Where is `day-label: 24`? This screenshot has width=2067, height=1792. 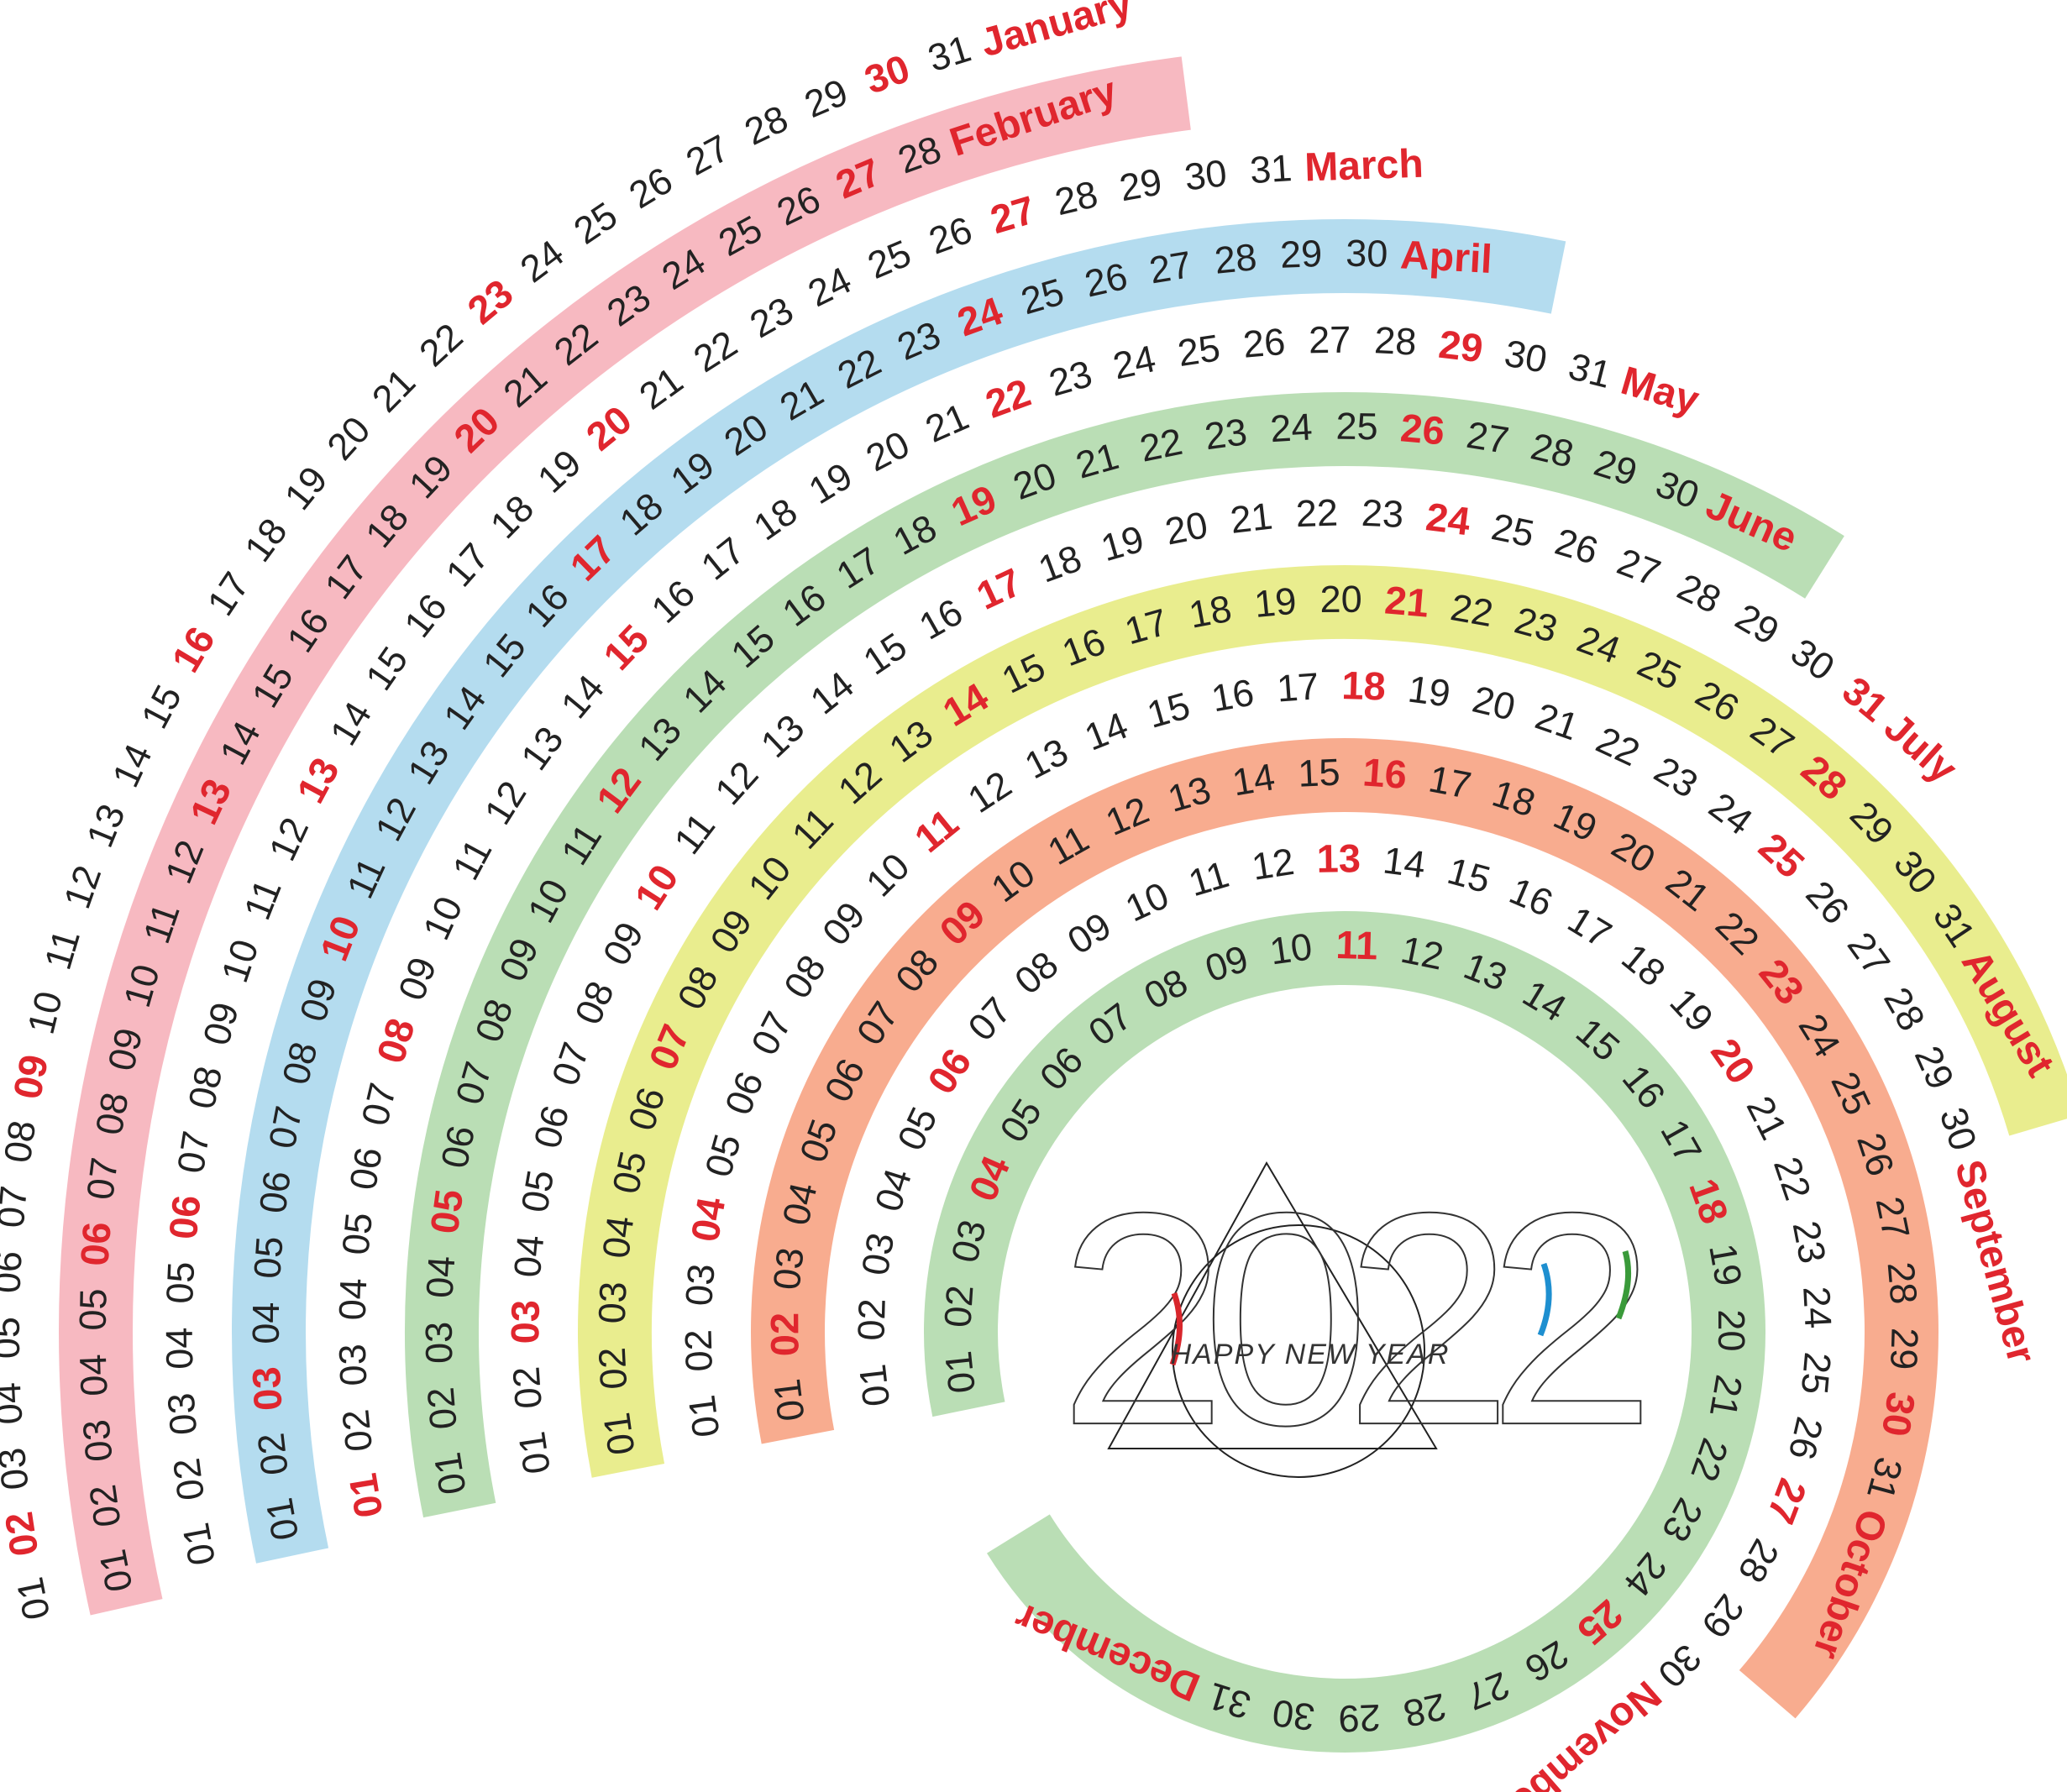 day-label: 24 is located at coordinates (1731, 813).